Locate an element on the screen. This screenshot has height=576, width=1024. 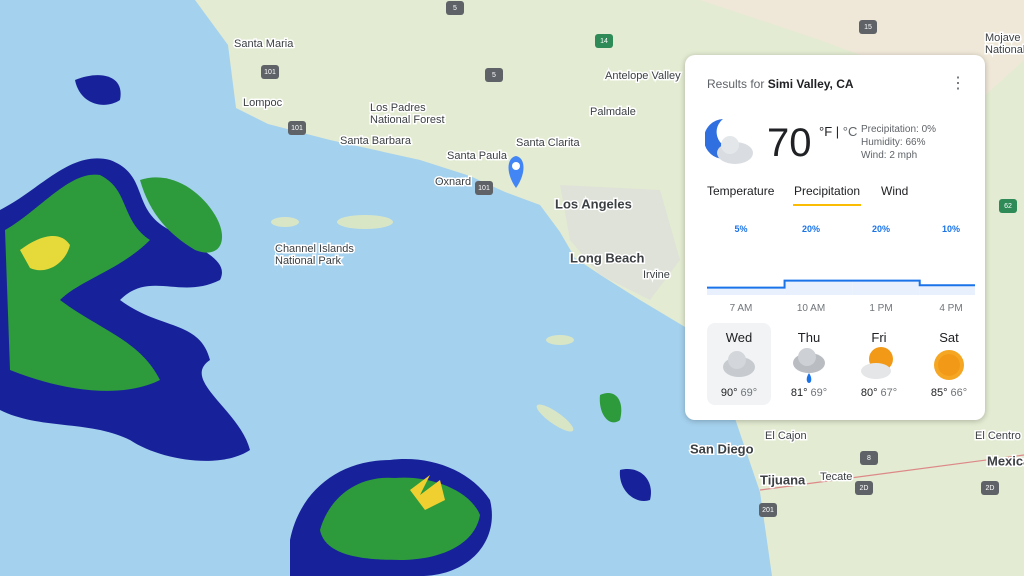
place-label: Long Beach is located at coordinates (607, 257).